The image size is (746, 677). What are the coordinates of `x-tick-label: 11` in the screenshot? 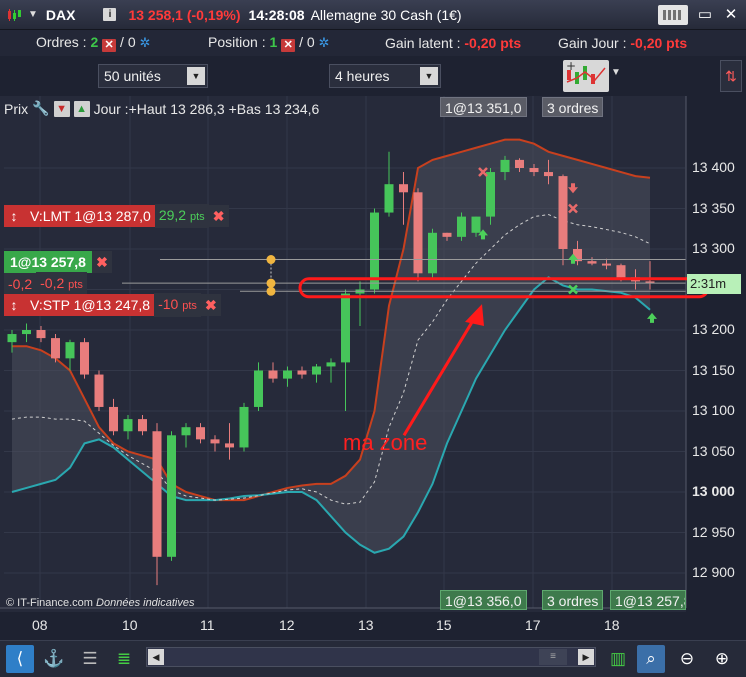 It's located at (207, 625).